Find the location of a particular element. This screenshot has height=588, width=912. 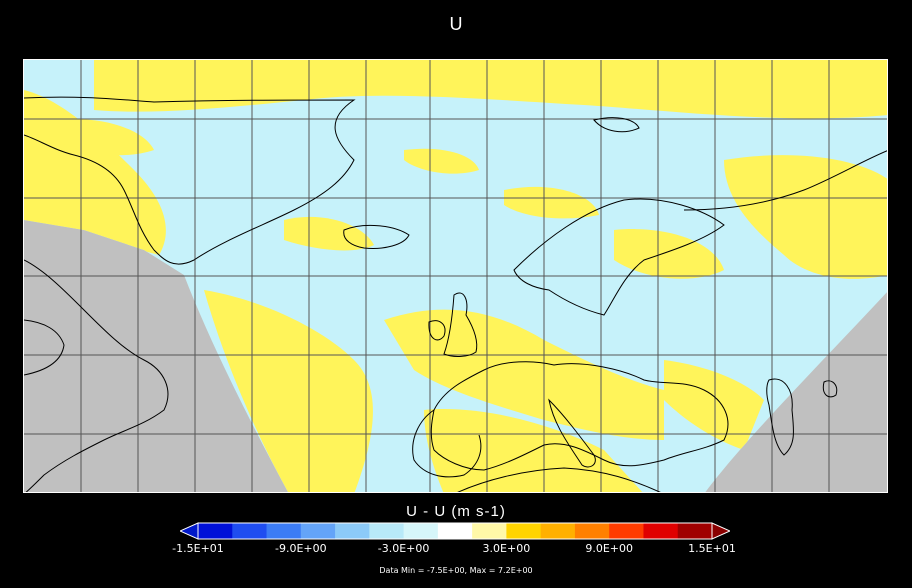

greenland-coast is located at coordinates (190, 180).